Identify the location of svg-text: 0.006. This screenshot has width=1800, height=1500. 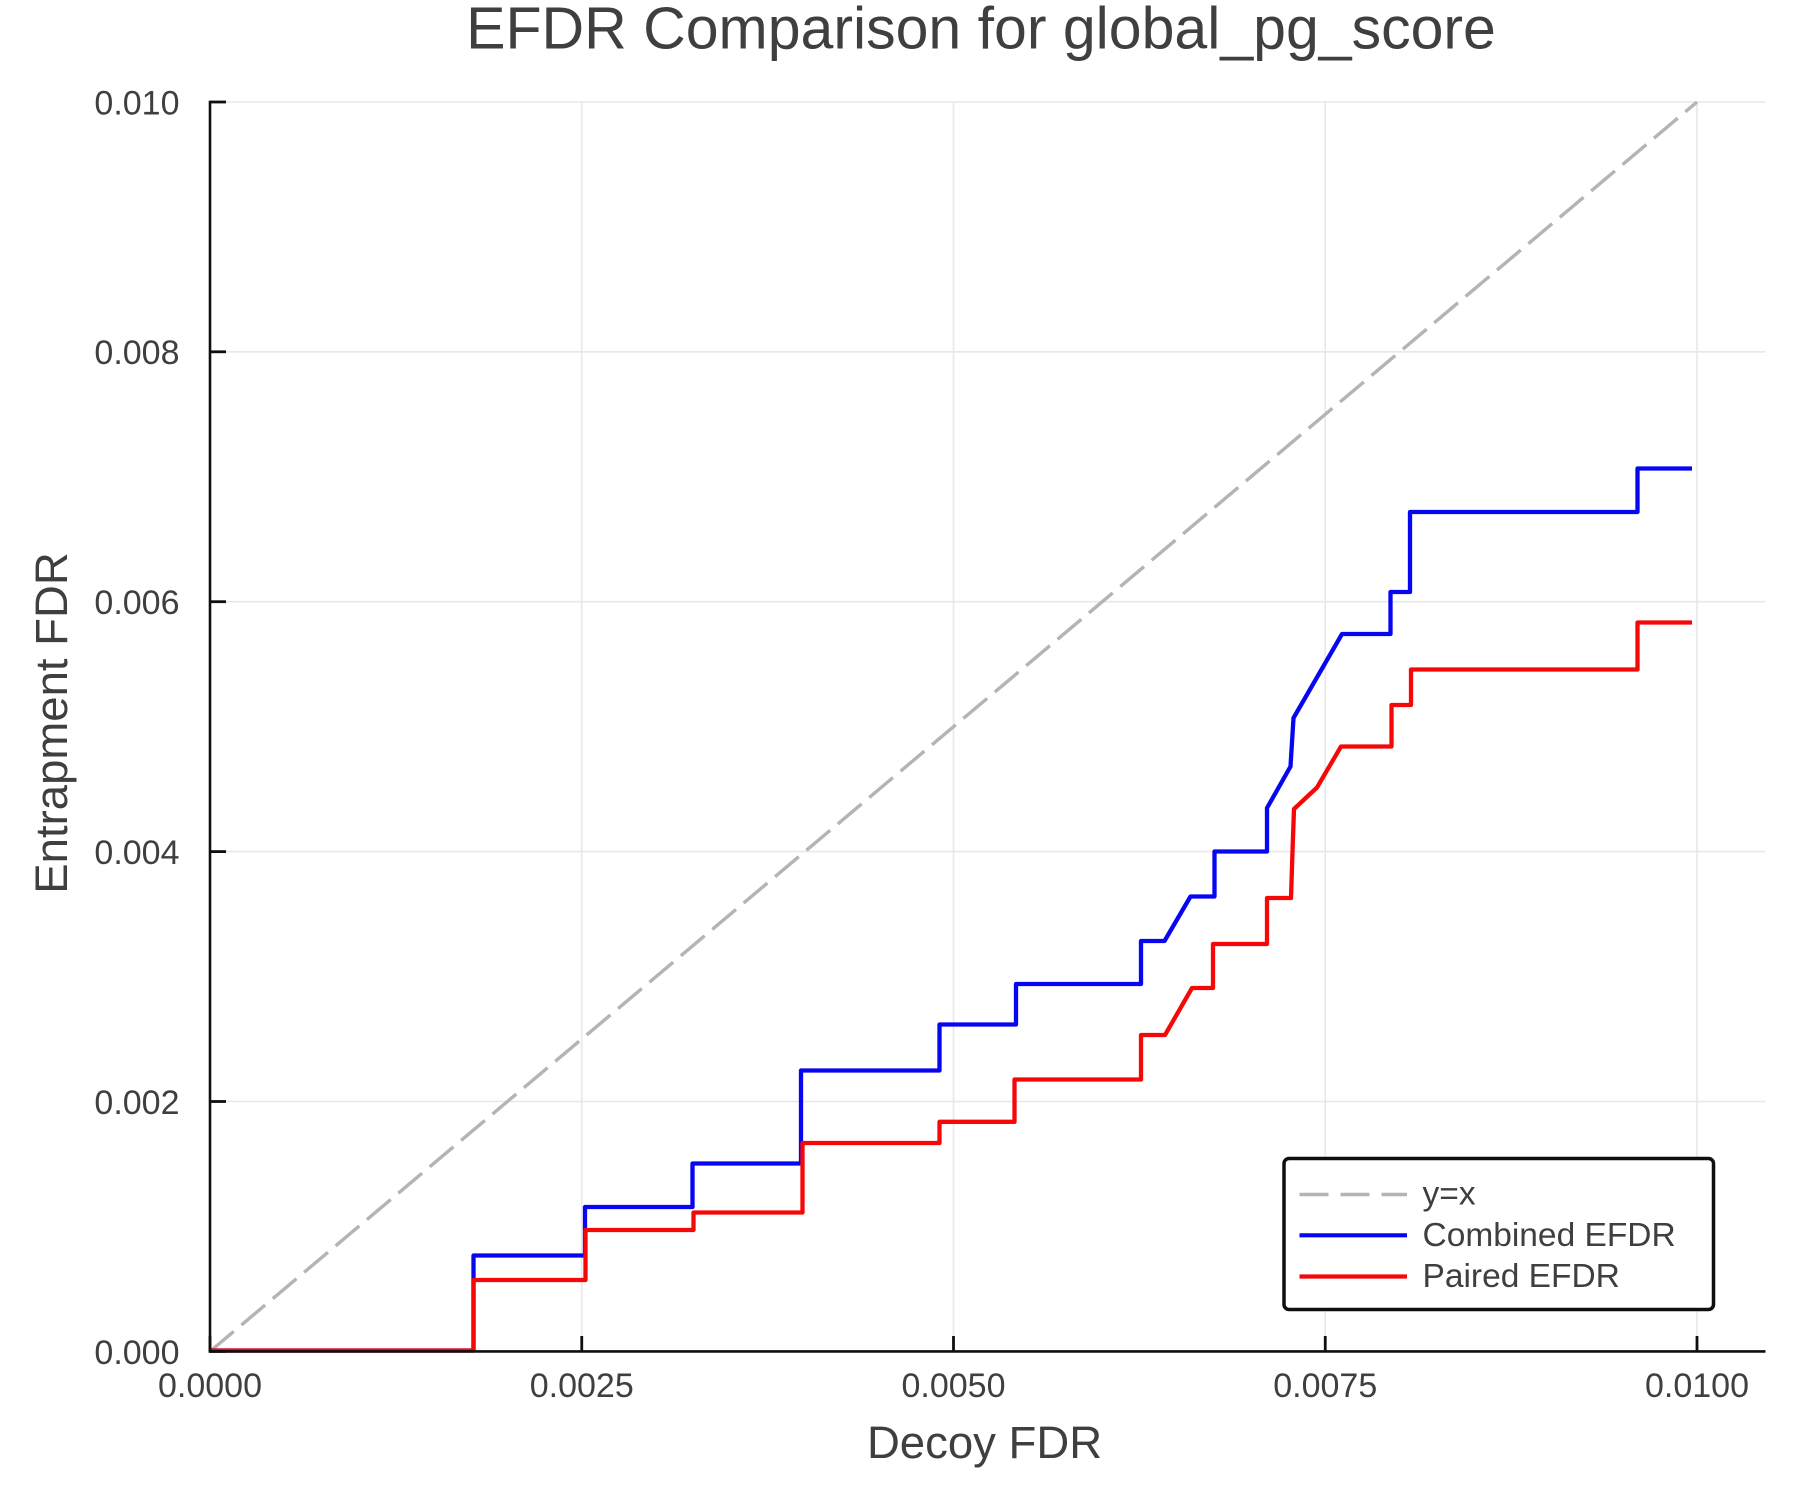
(136, 603).